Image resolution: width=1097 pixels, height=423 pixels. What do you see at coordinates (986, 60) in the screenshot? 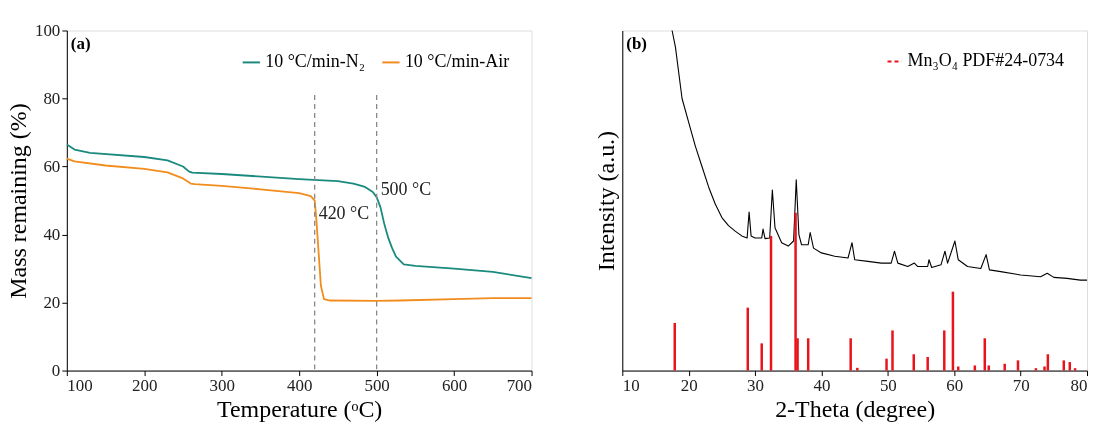
I see `legend-label: Mn₃O₄ PDF#24-0734` at bounding box center [986, 60].